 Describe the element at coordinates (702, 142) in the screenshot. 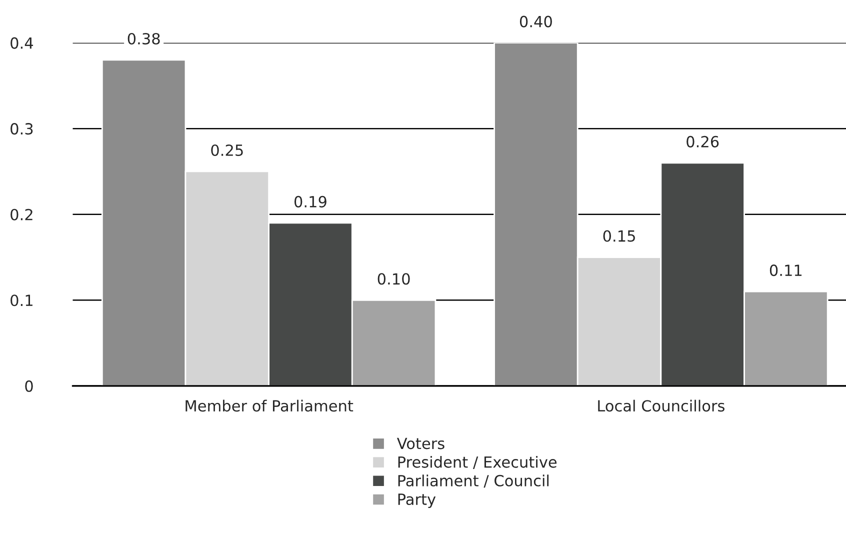

I see `data-label: 0.26` at that location.